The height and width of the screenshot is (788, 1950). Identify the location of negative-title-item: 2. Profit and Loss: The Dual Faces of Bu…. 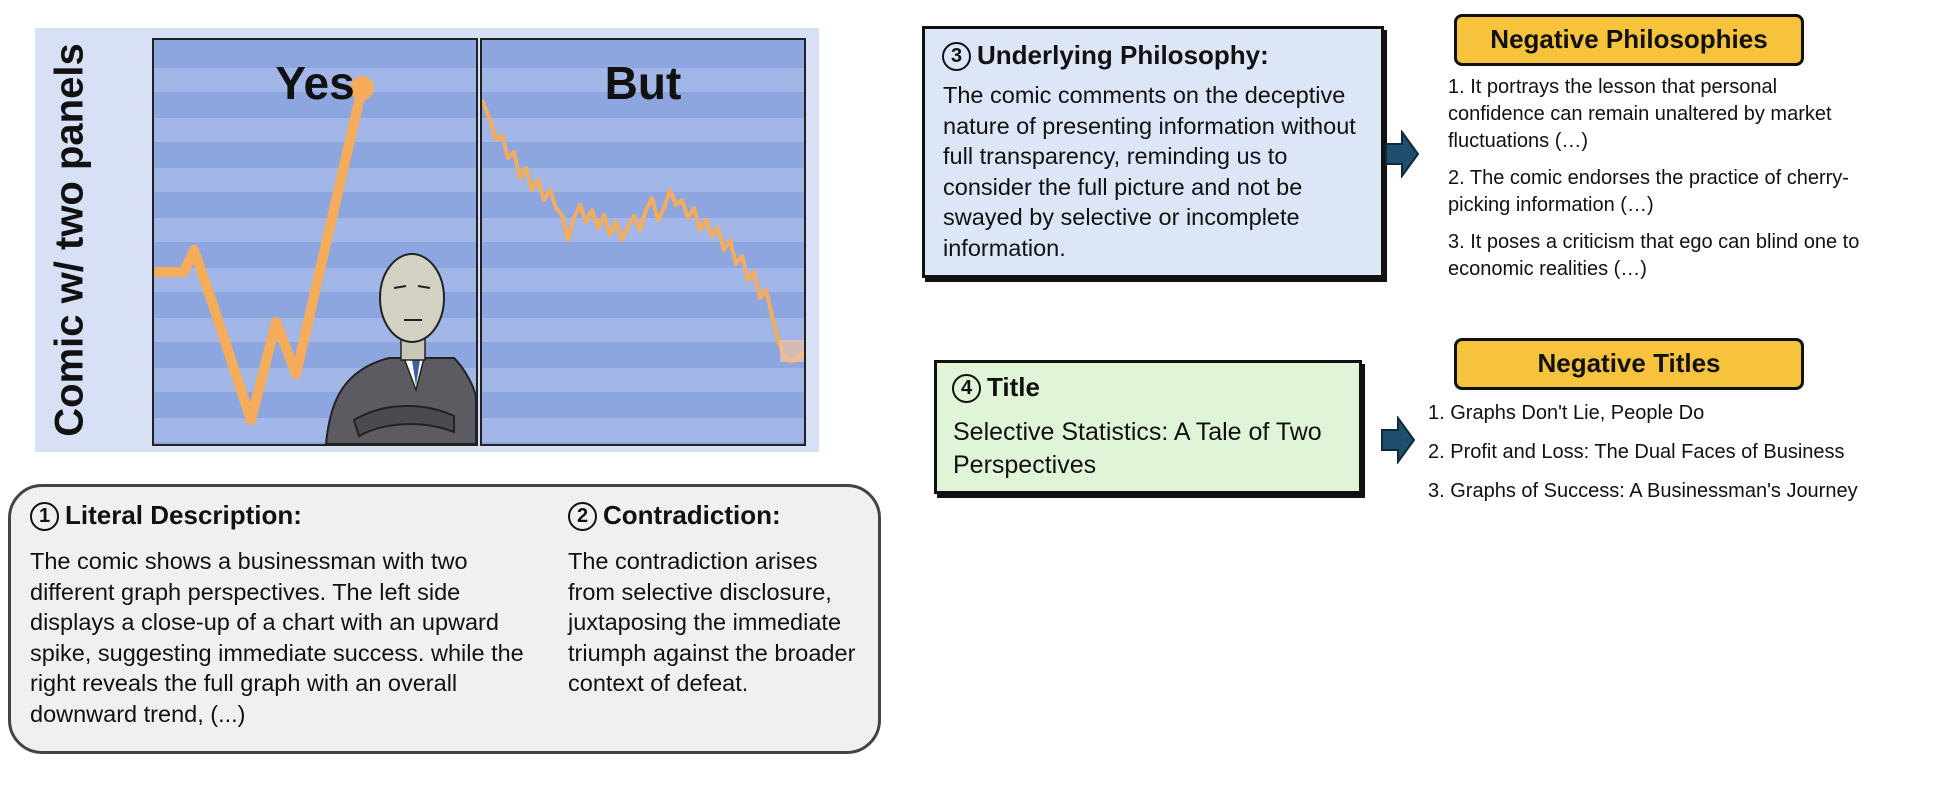
(1636, 452).